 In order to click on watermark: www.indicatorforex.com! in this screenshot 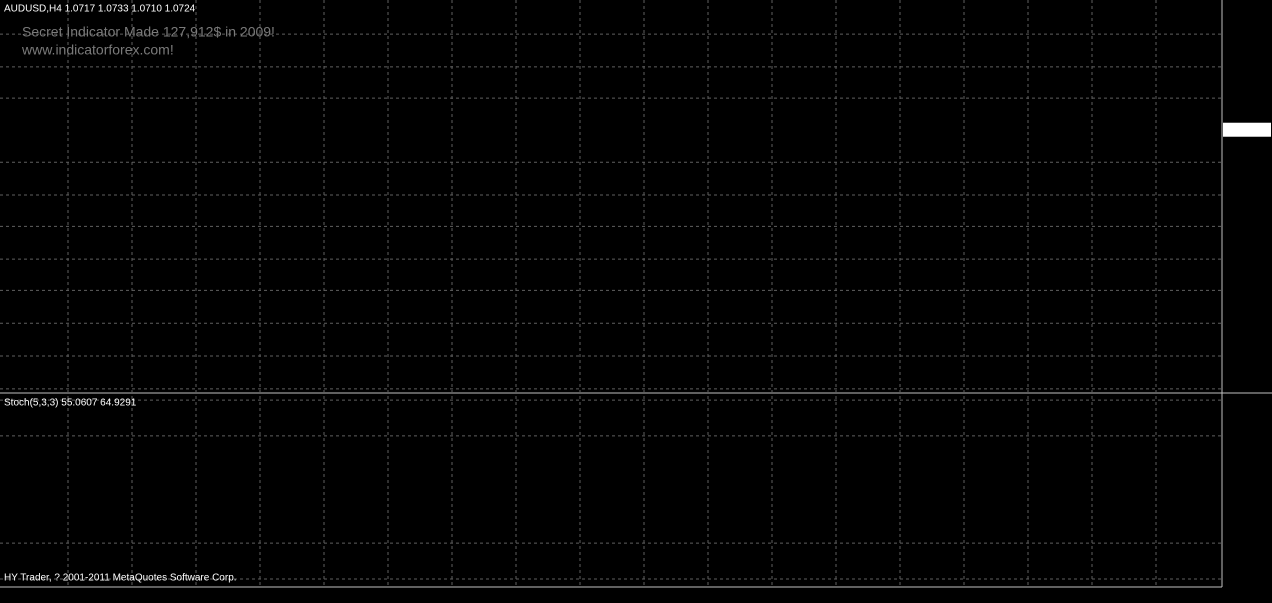, I will do `click(97, 50)`.